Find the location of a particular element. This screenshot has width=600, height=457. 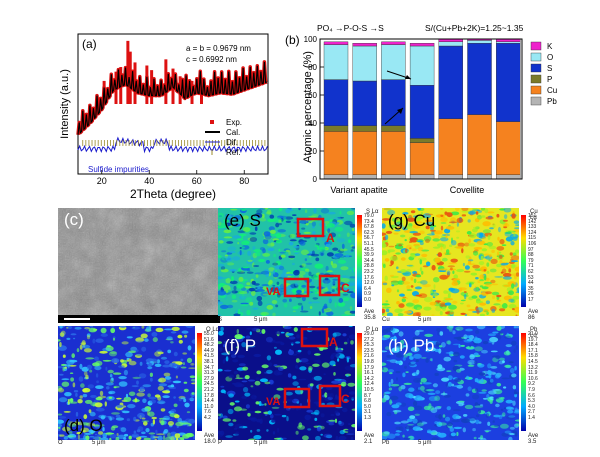

o-colorbar is located at coordinates (199, 382).